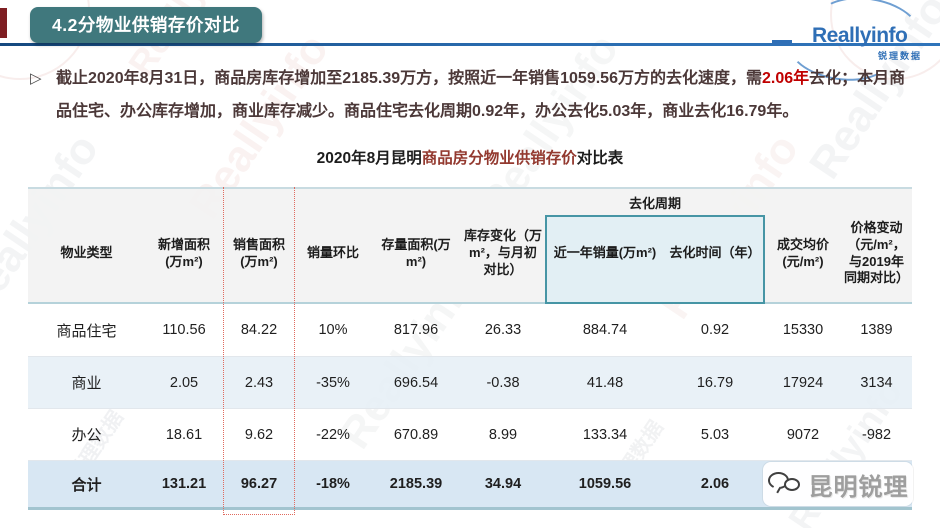 The width and height of the screenshot is (940, 528). I want to click on table-cell: 1389, so click(876, 330).